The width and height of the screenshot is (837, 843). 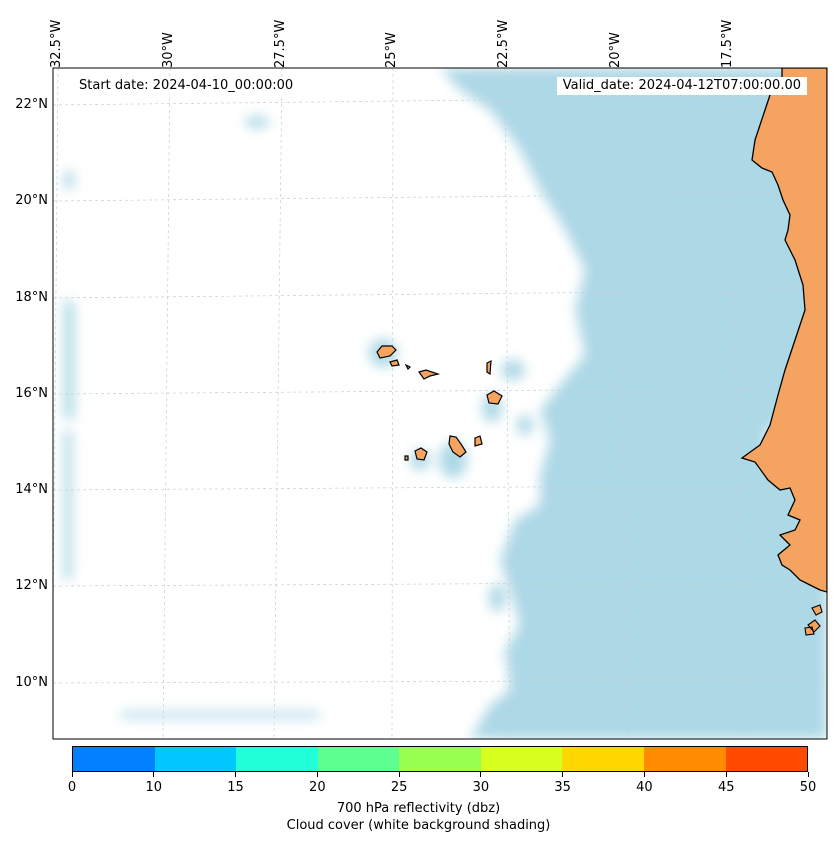 What do you see at coordinates (429, 374) in the screenshot?
I see `sao-nicolau-island` at bounding box center [429, 374].